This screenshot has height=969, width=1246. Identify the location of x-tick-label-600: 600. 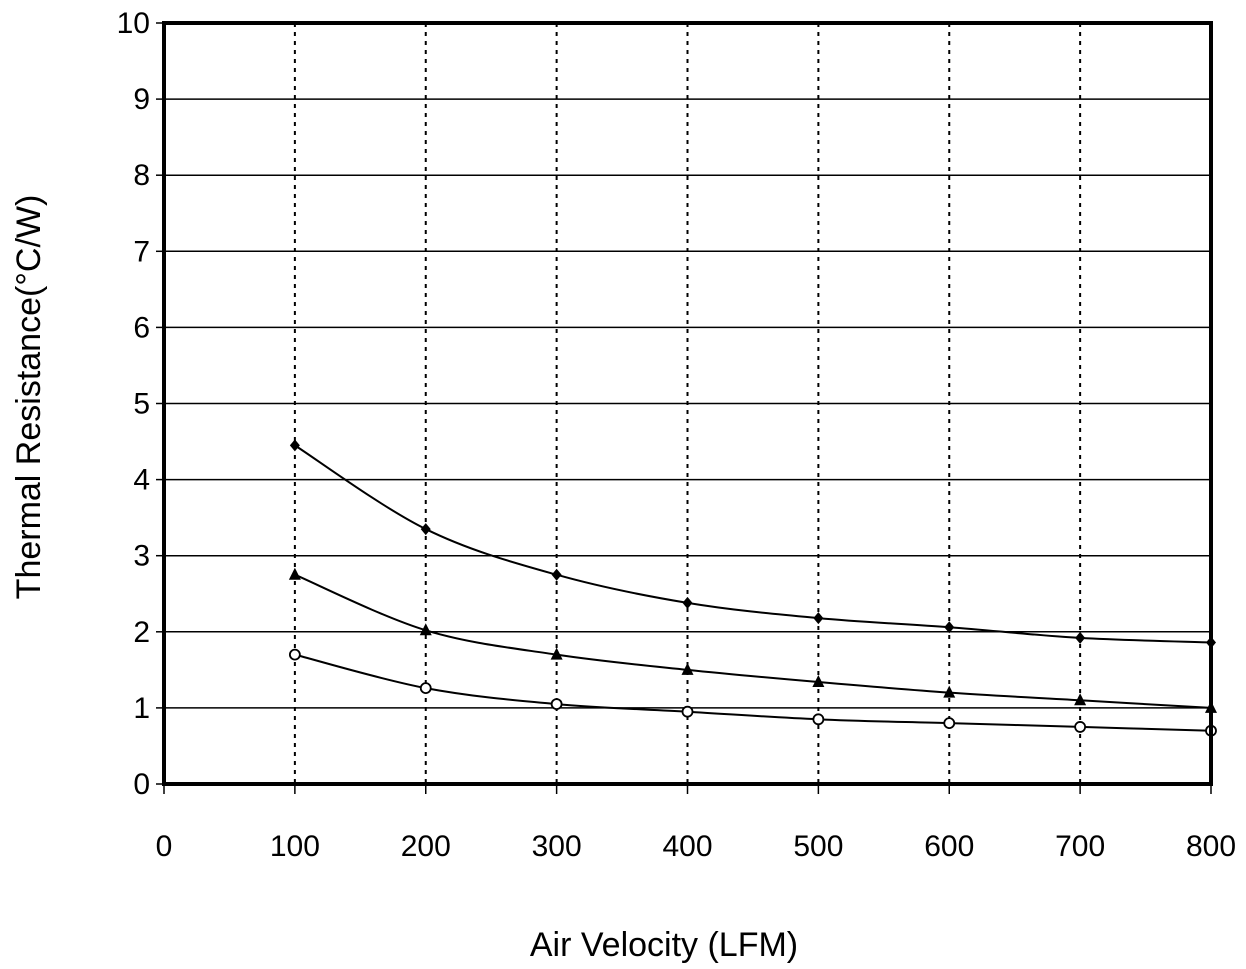
(949, 846).